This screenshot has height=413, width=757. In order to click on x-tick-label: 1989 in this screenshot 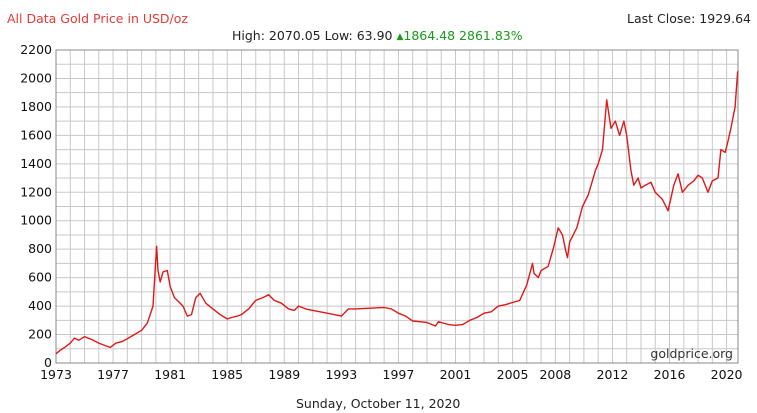, I will do `click(284, 374)`.